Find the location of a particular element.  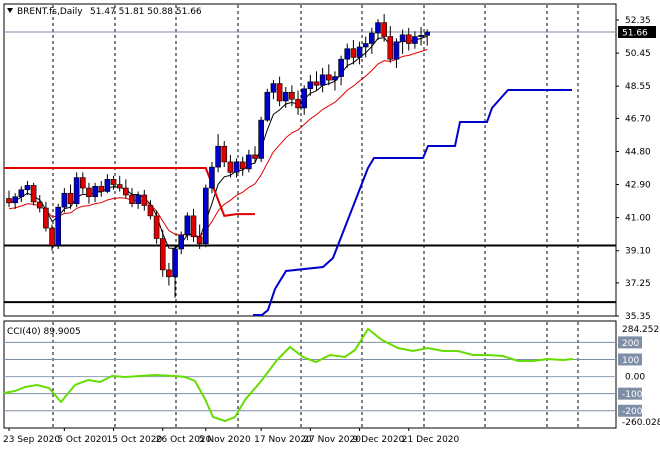

x-tick-label: 17 Nov 2020 is located at coordinates (283, 440).